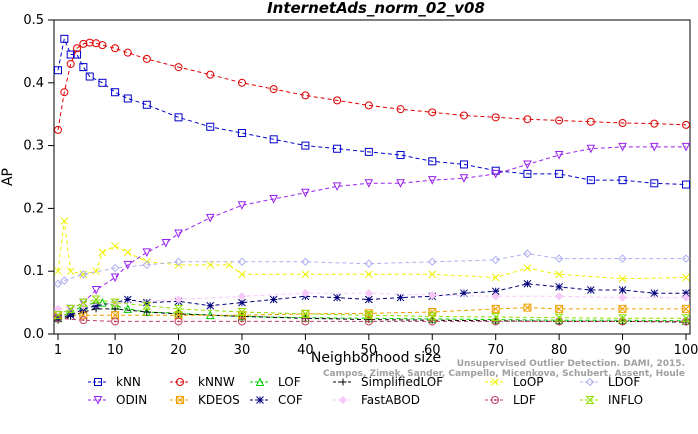 The width and height of the screenshot is (698, 434). Describe the element at coordinates (180, 382) in the screenshot. I see `legend-marker-kNNW` at that location.